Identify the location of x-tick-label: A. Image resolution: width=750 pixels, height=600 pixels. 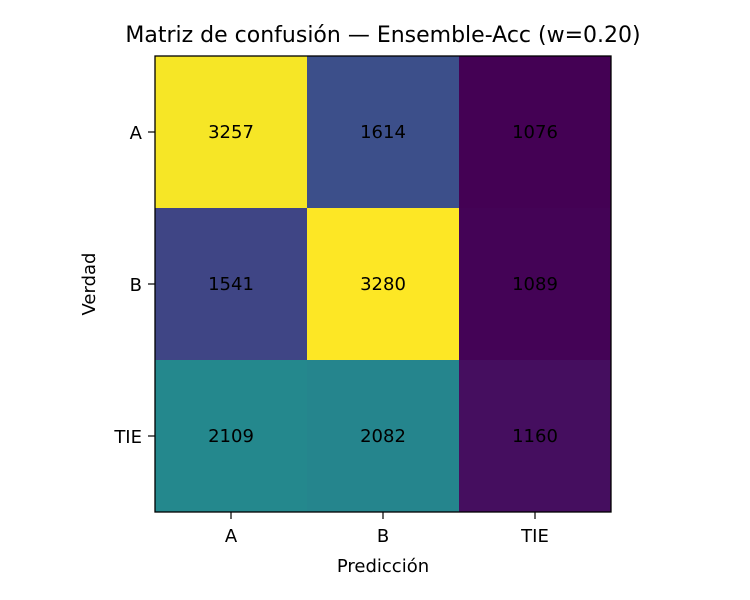
(231, 536).